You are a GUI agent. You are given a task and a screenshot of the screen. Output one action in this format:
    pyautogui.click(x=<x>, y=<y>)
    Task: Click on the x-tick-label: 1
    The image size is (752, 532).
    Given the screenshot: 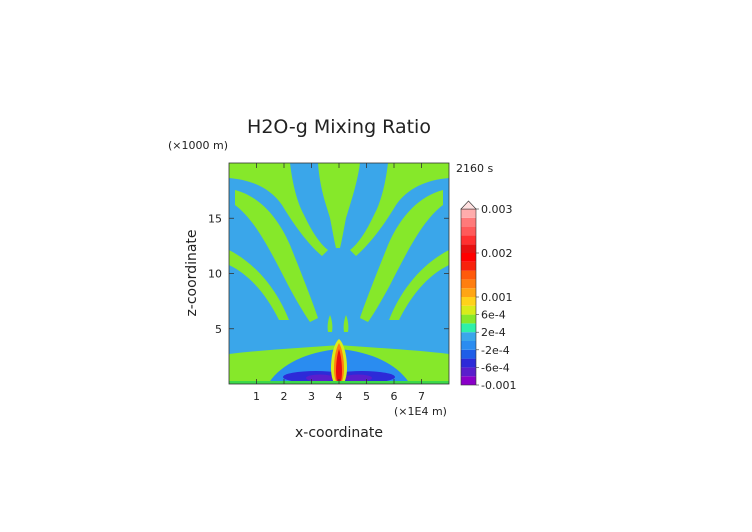 What is the action you would take?
    pyautogui.click(x=256, y=396)
    